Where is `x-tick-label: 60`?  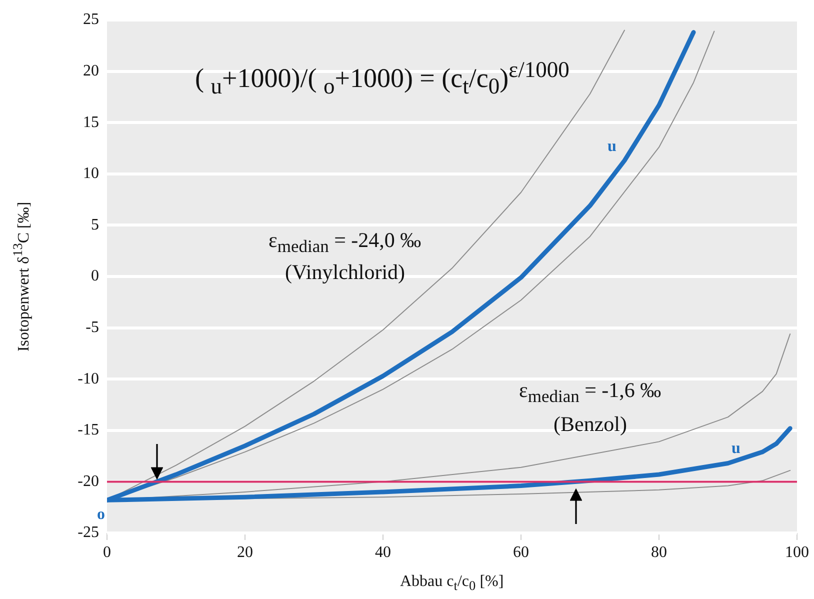 x-tick-label: 60 is located at coordinates (521, 552).